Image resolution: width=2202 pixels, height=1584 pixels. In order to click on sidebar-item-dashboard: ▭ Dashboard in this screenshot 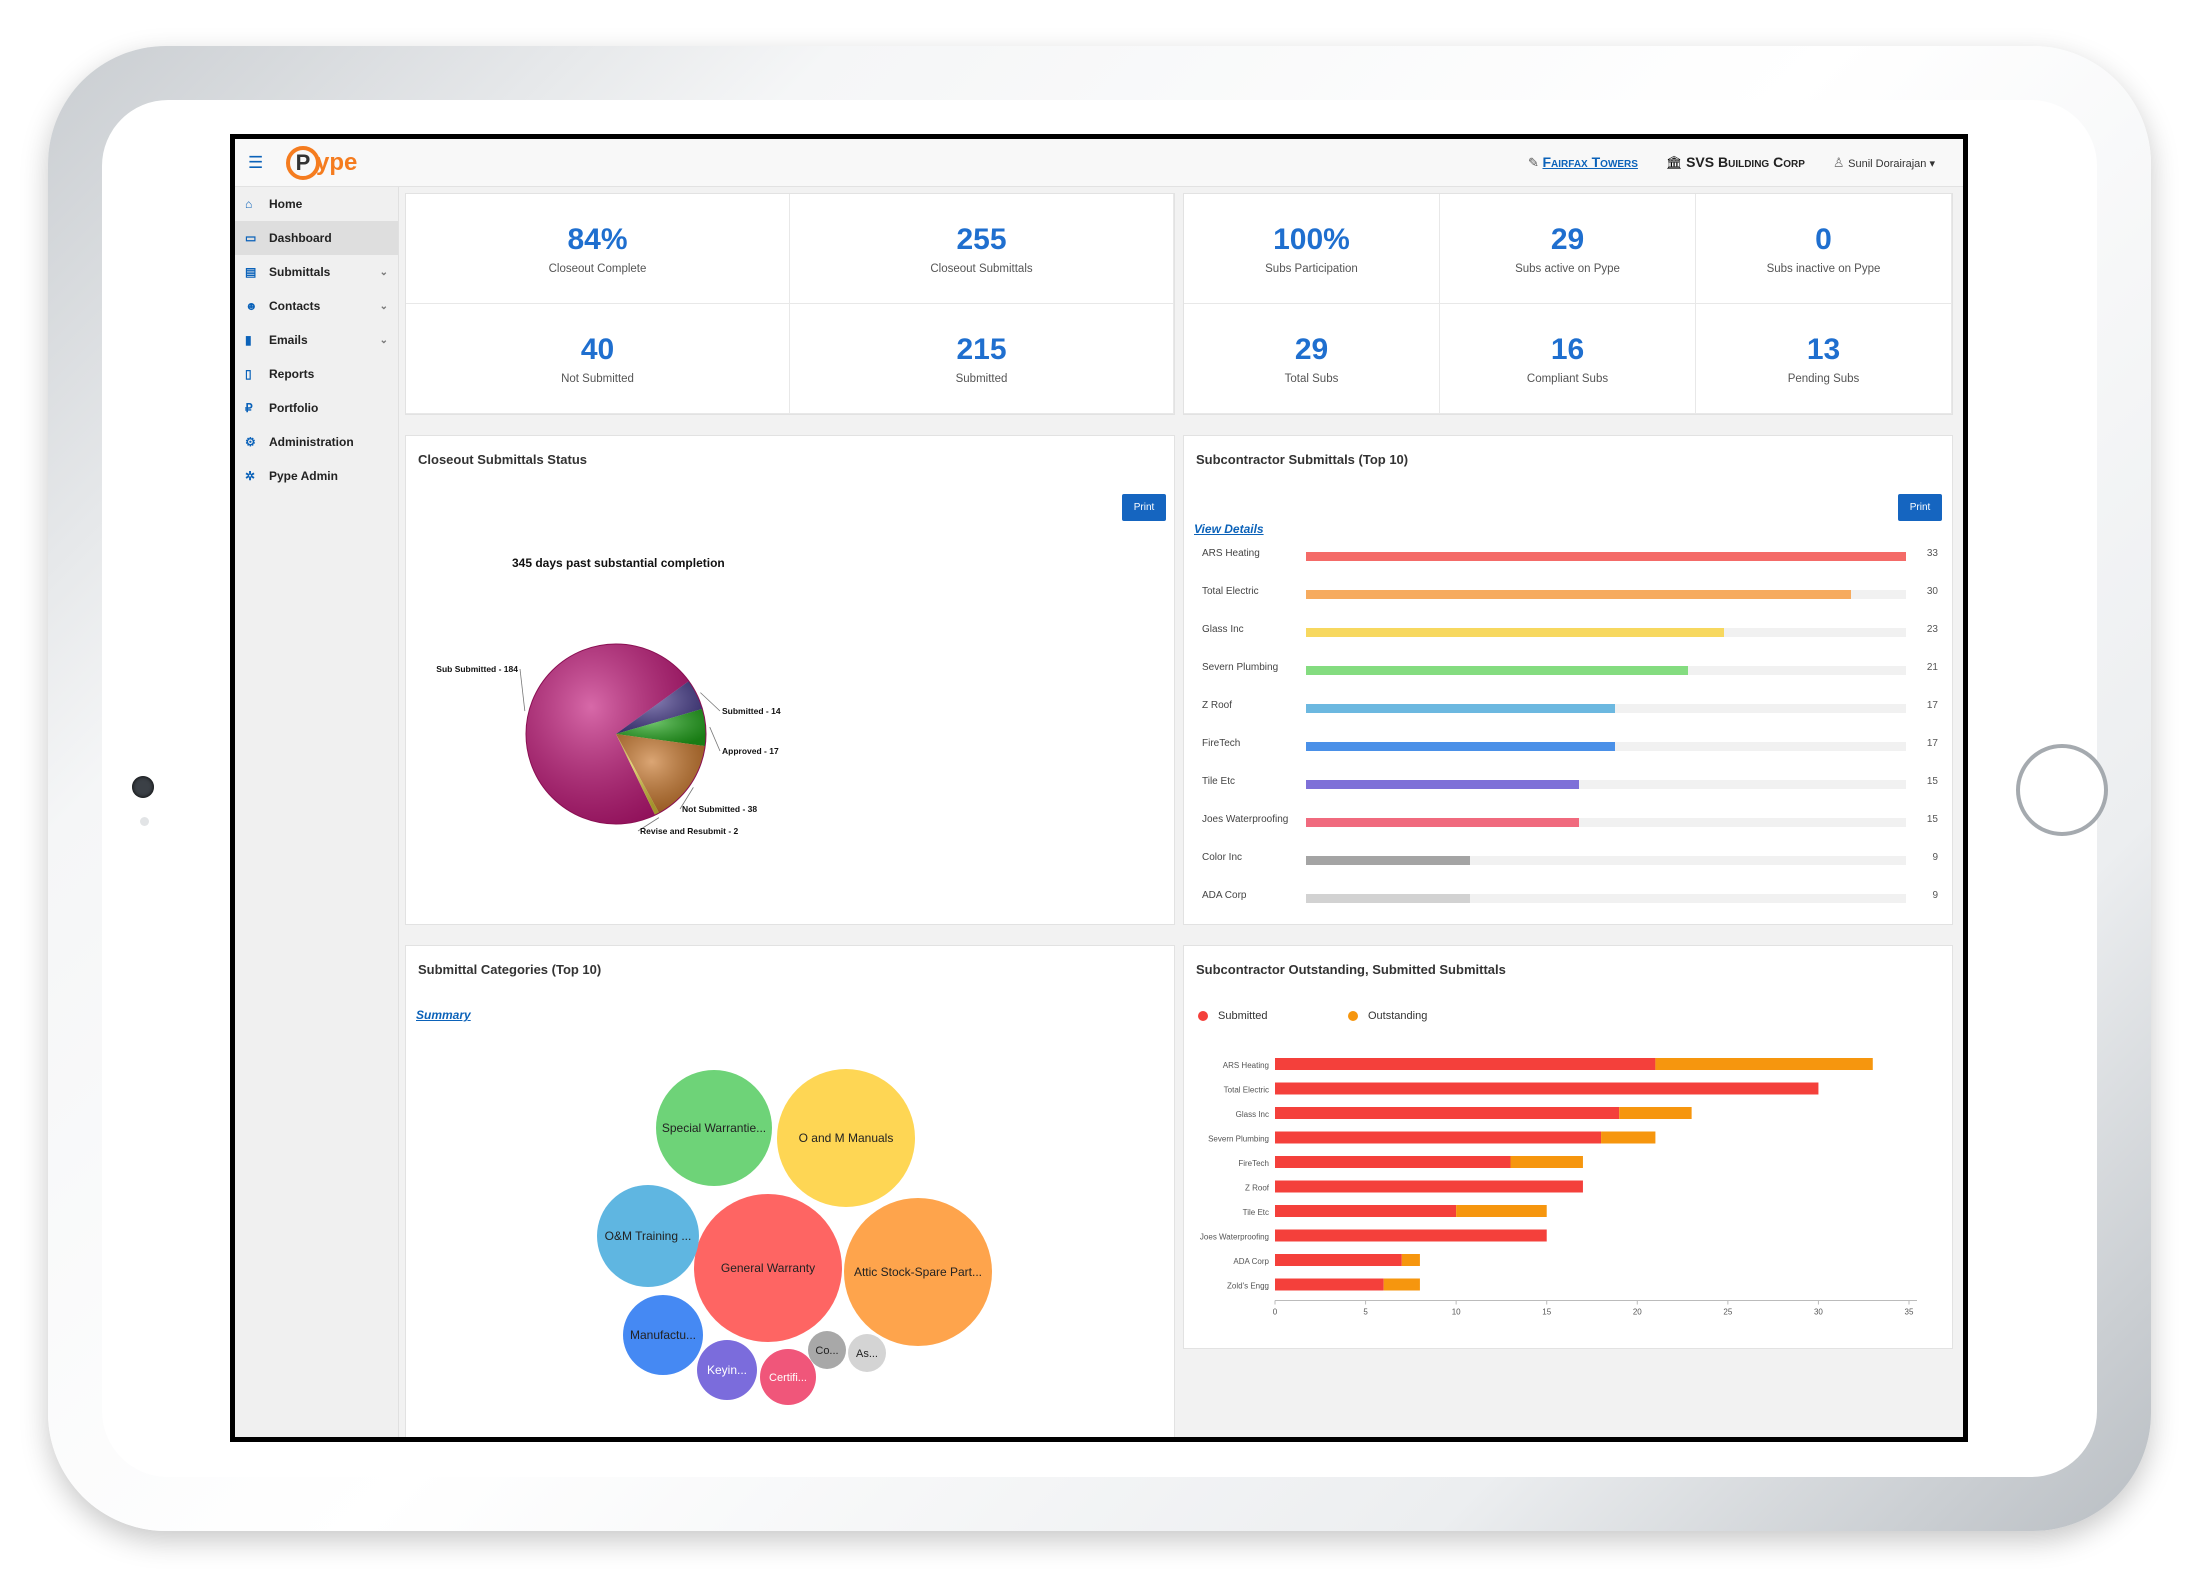, I will do `click(316, 238)`.